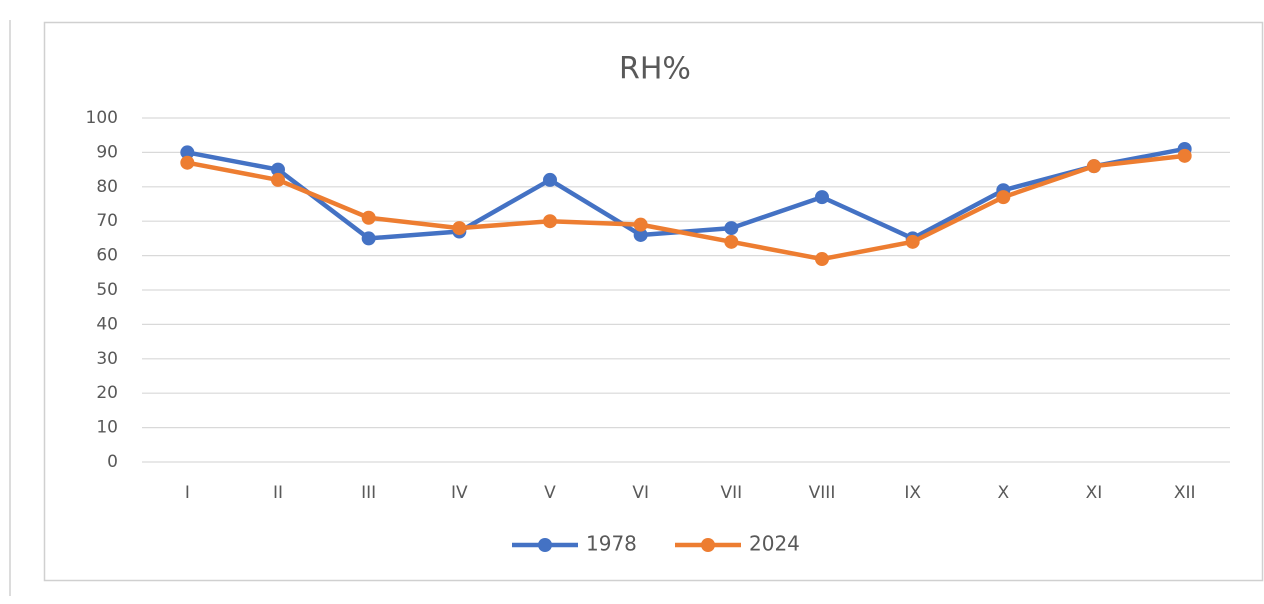  I want to click on x-tick-label: IX, so click(912, 493).